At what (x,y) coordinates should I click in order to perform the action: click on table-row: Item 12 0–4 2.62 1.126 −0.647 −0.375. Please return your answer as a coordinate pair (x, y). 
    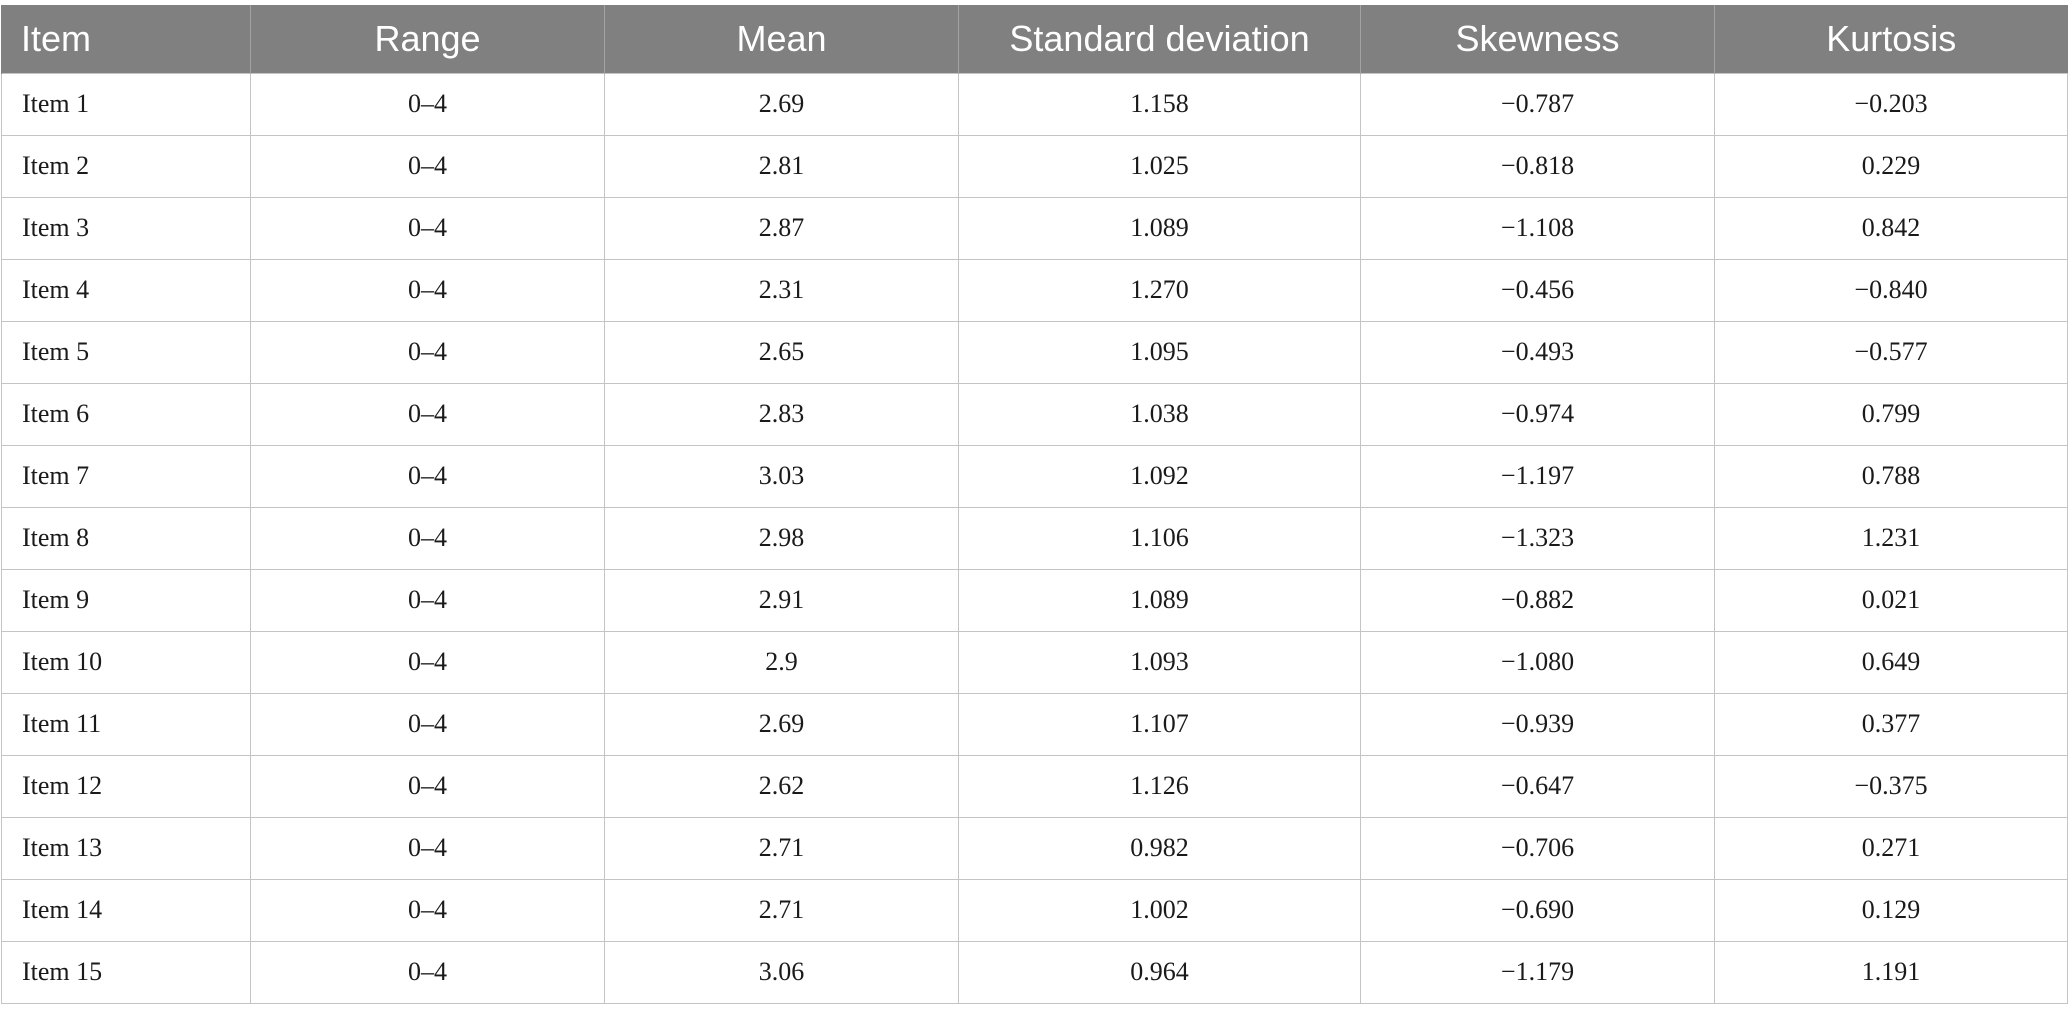
    Looking at the image, I should click on (1034, 786).